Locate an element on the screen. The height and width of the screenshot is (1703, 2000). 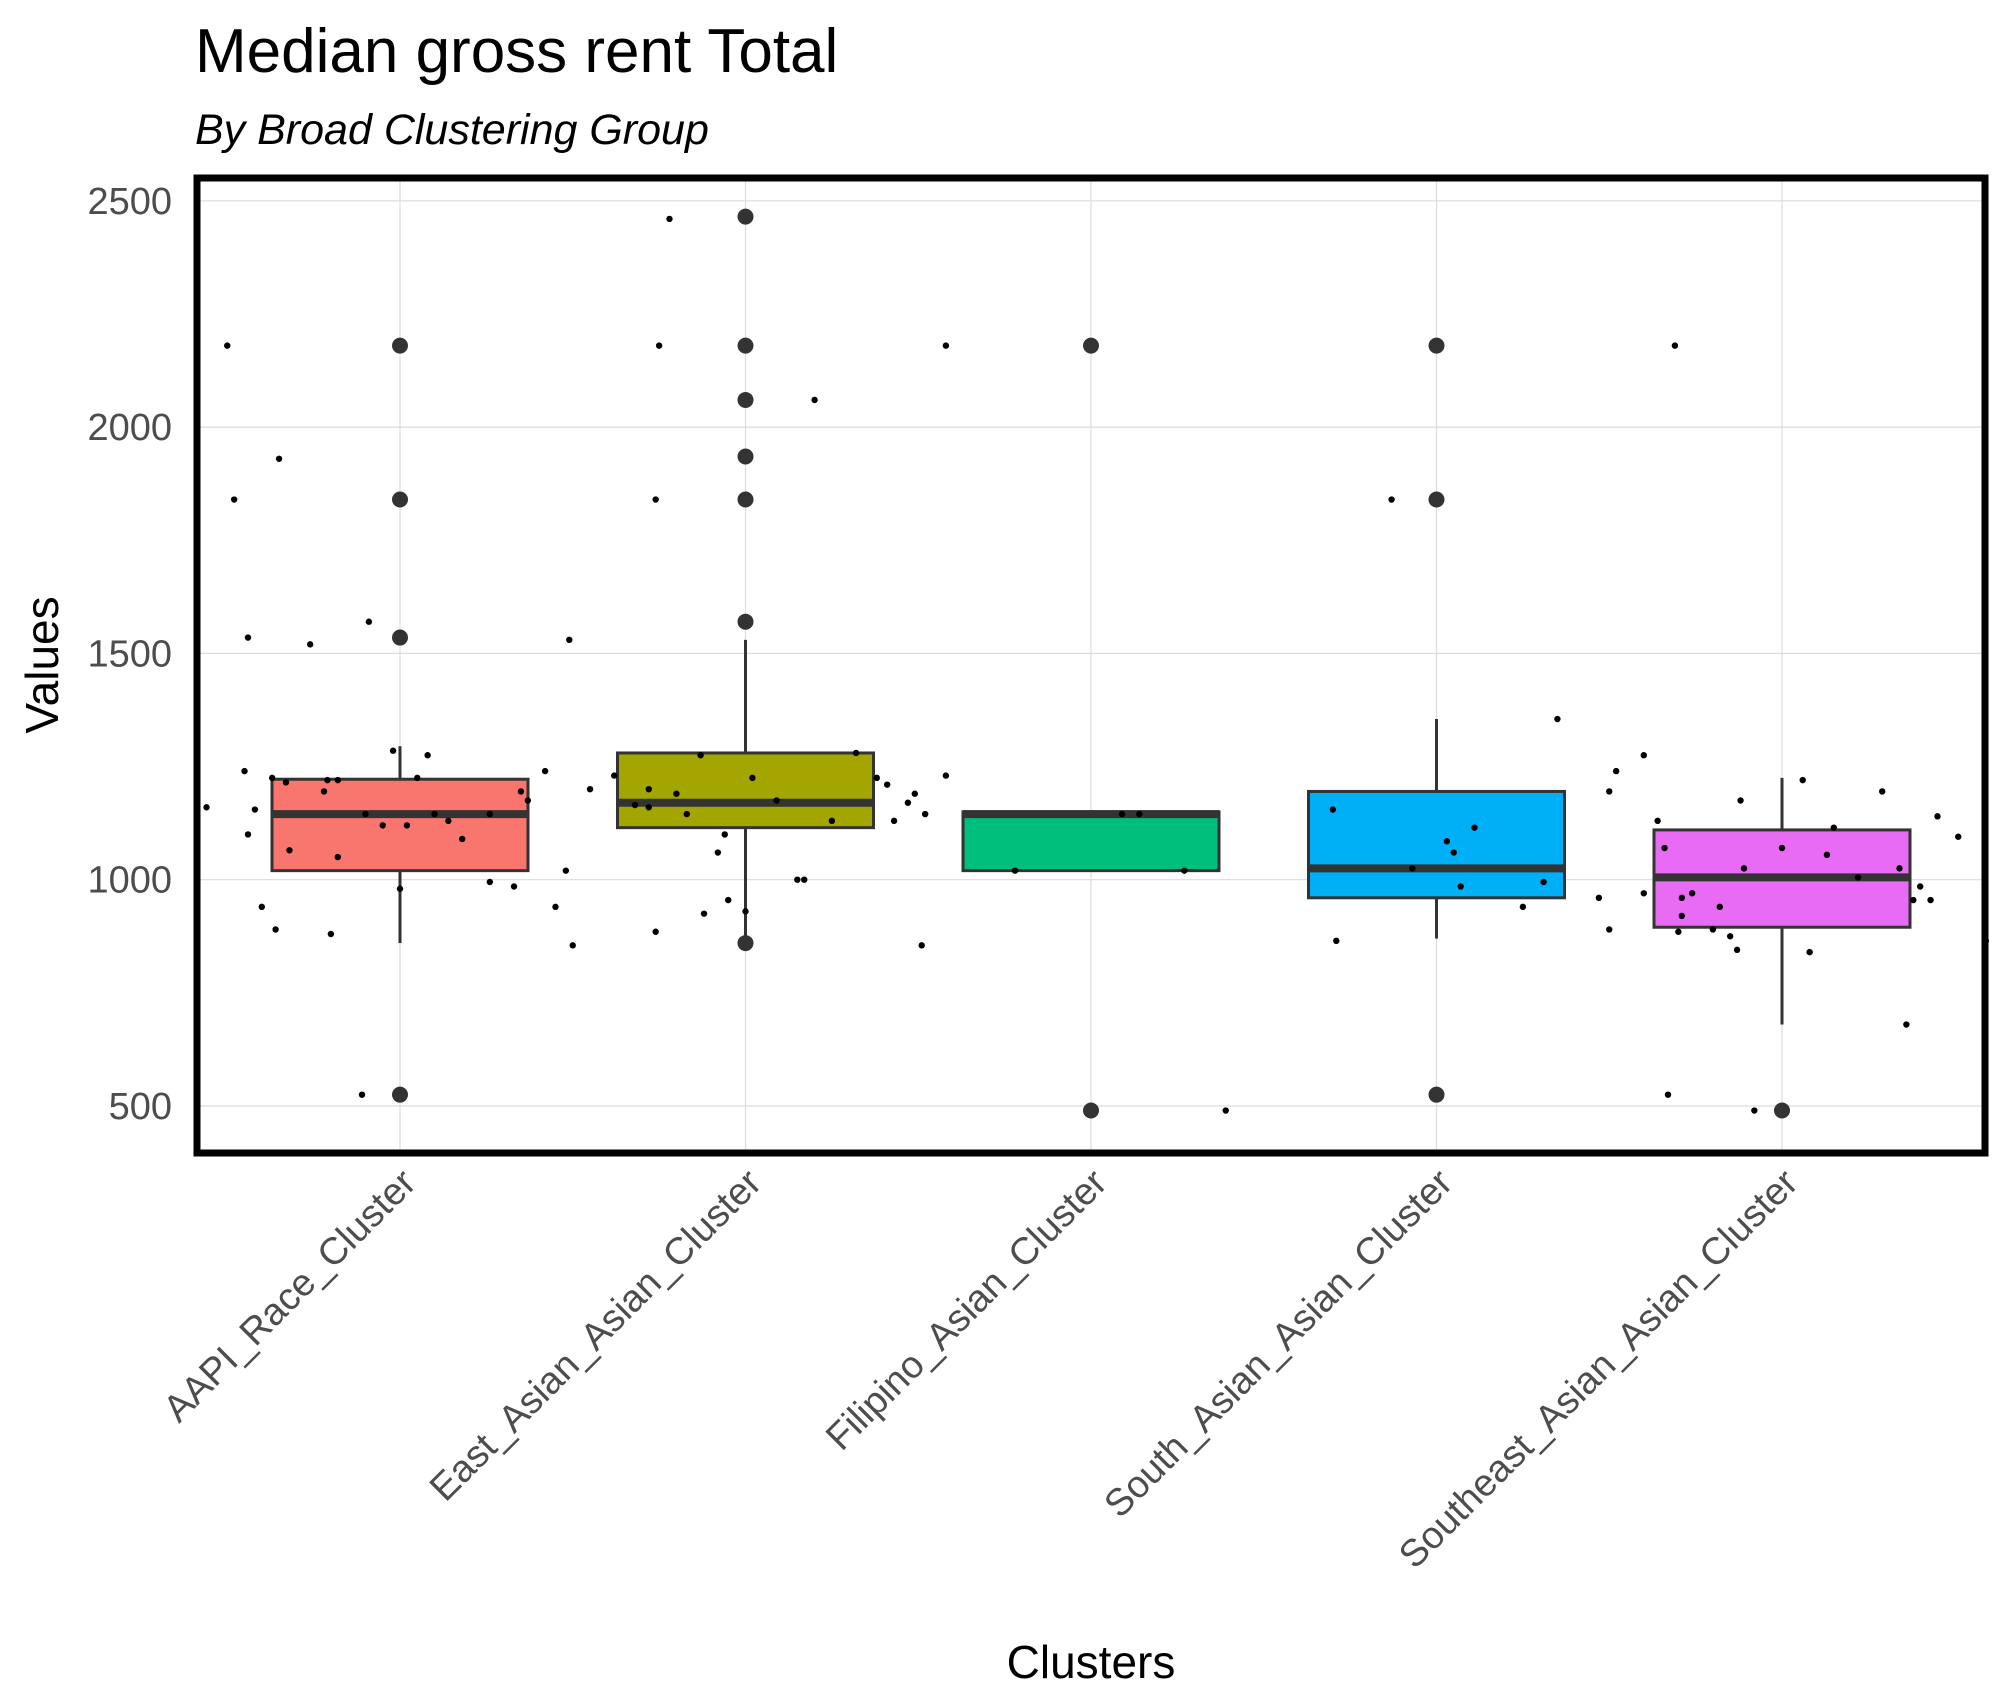
x-axis-title: Clusters is located at coordinates (1091, 1662).